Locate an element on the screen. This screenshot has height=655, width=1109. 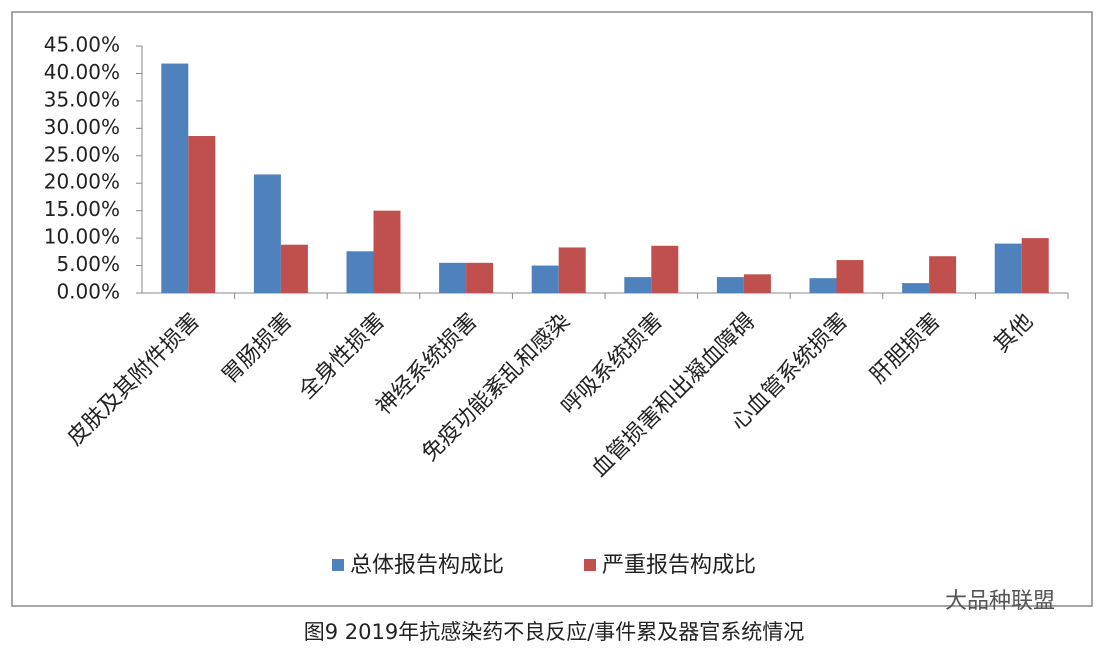
y-tick-label: 40.00% is located at coordinates (82, 72).